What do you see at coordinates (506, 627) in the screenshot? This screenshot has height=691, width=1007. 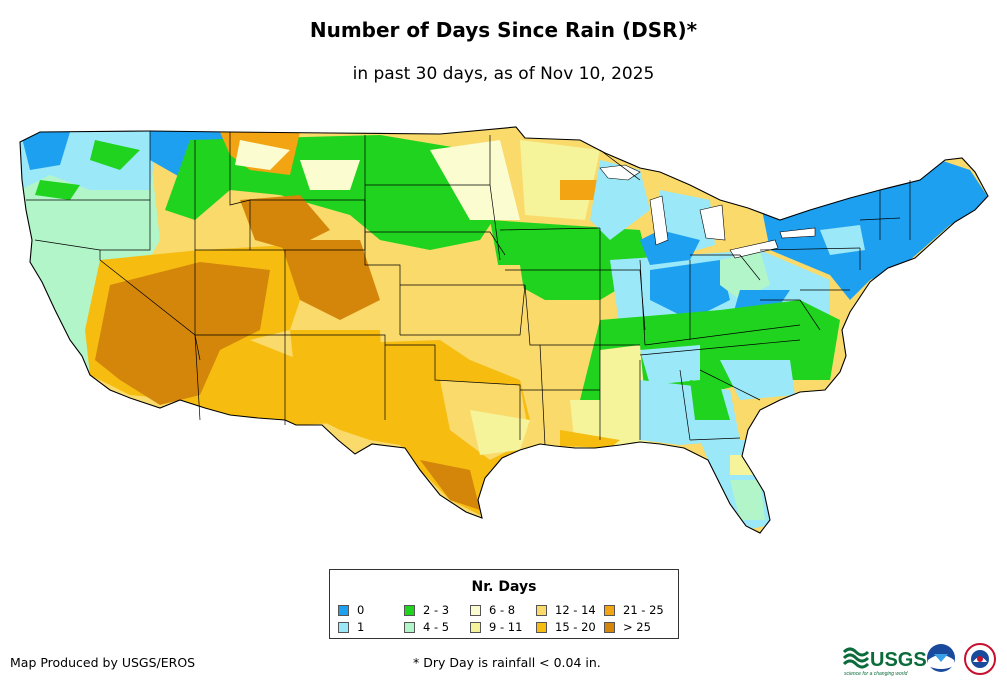 I see `legend-label: 9 - 11` at bounding box center [506, 627].